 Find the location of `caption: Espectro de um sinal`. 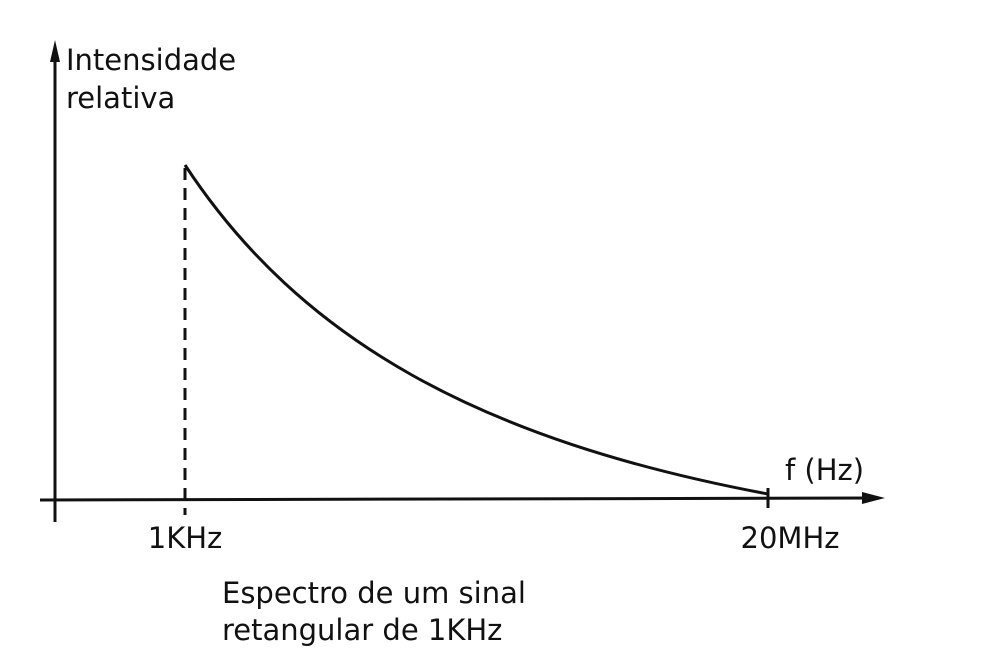

caption: Espectro de um sinal is located at coordinates (374, 593).